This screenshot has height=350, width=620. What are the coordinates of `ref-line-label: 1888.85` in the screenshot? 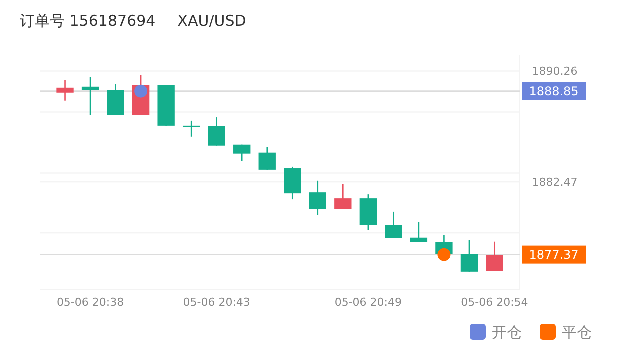 It's located at (554, 91).